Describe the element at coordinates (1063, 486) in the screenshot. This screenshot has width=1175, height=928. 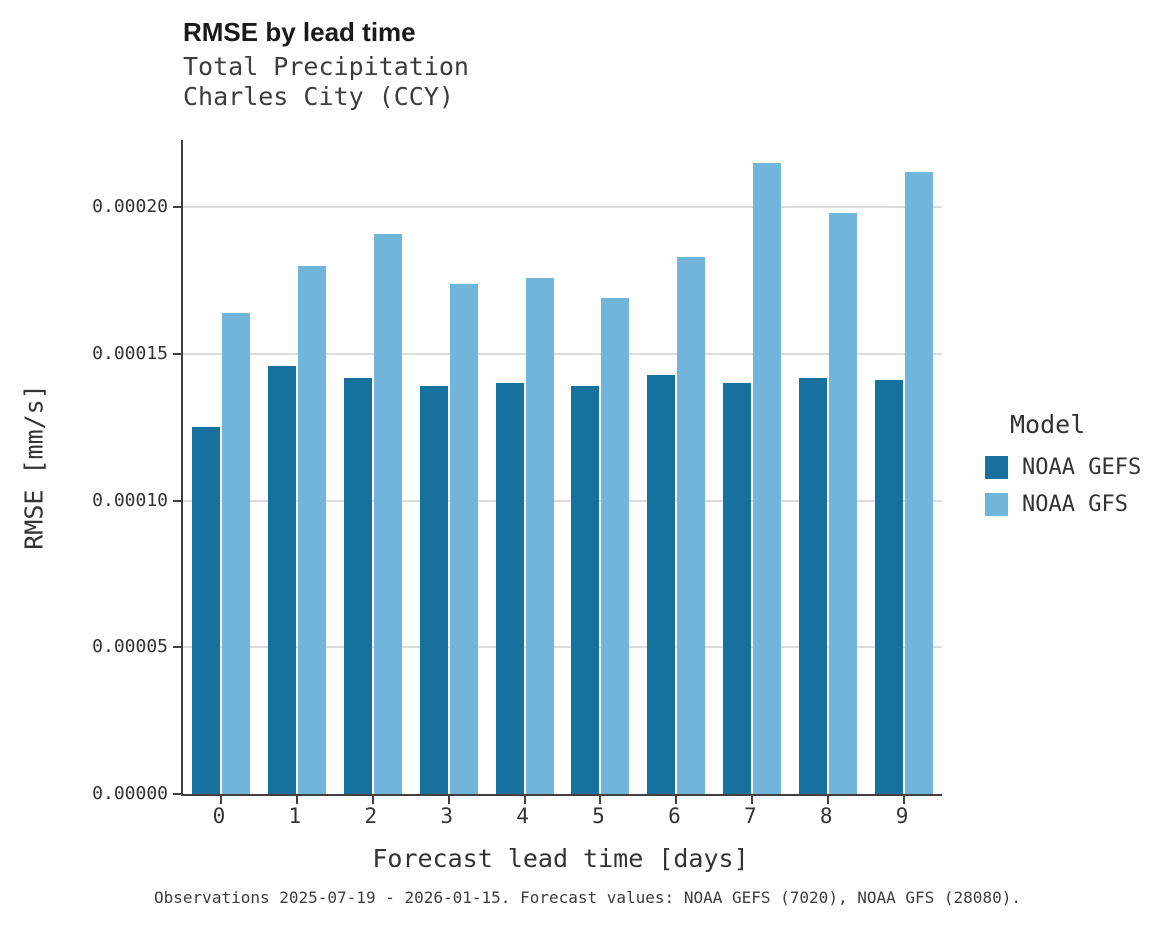
I see `legend-entries: NOAA GEFS NOAA GFS` at that location.